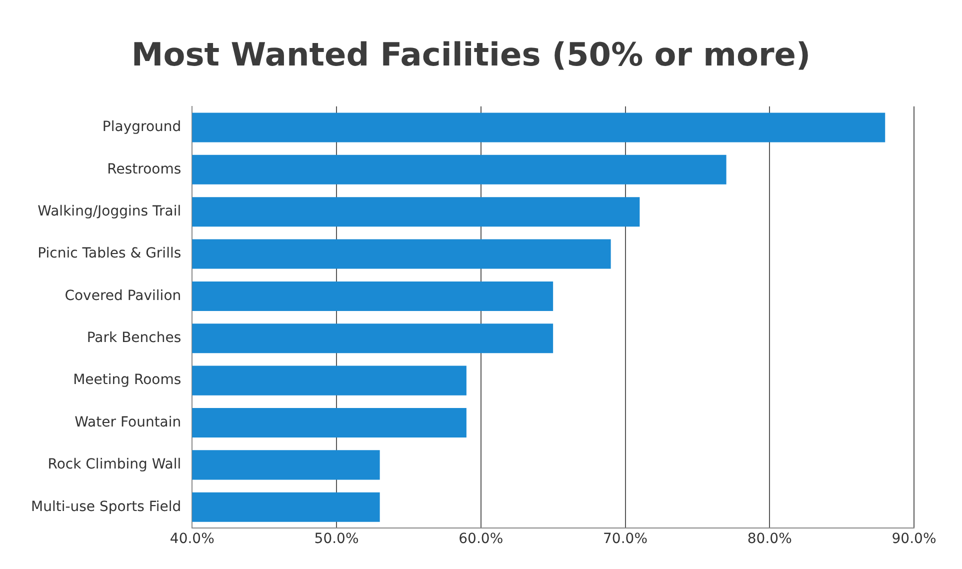  Describe the element at coordinates (625, 539) in the screenshot. I see `x-tick-label: 70.0%` at that location.